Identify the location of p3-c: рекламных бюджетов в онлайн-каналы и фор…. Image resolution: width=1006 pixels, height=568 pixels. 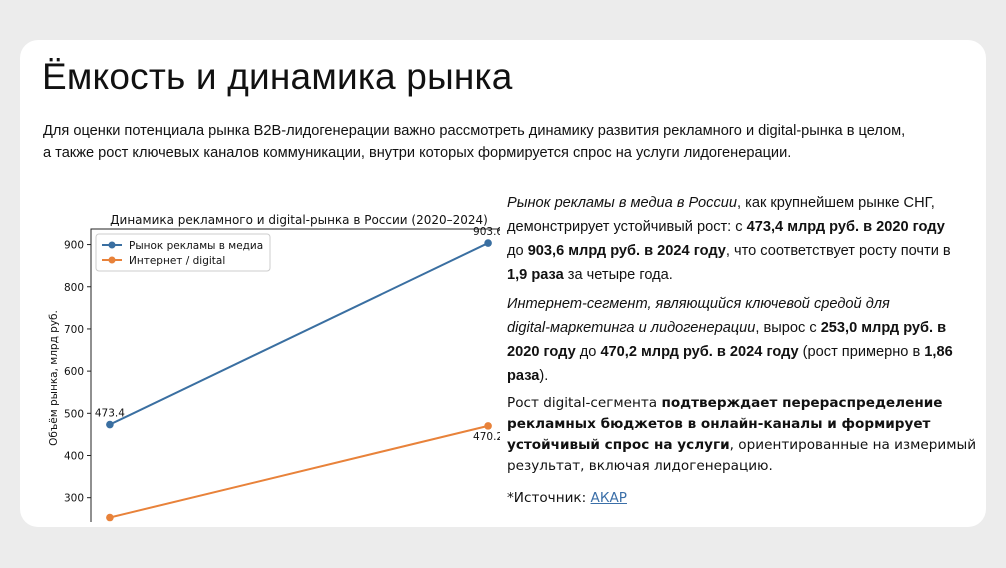
(719, 424).